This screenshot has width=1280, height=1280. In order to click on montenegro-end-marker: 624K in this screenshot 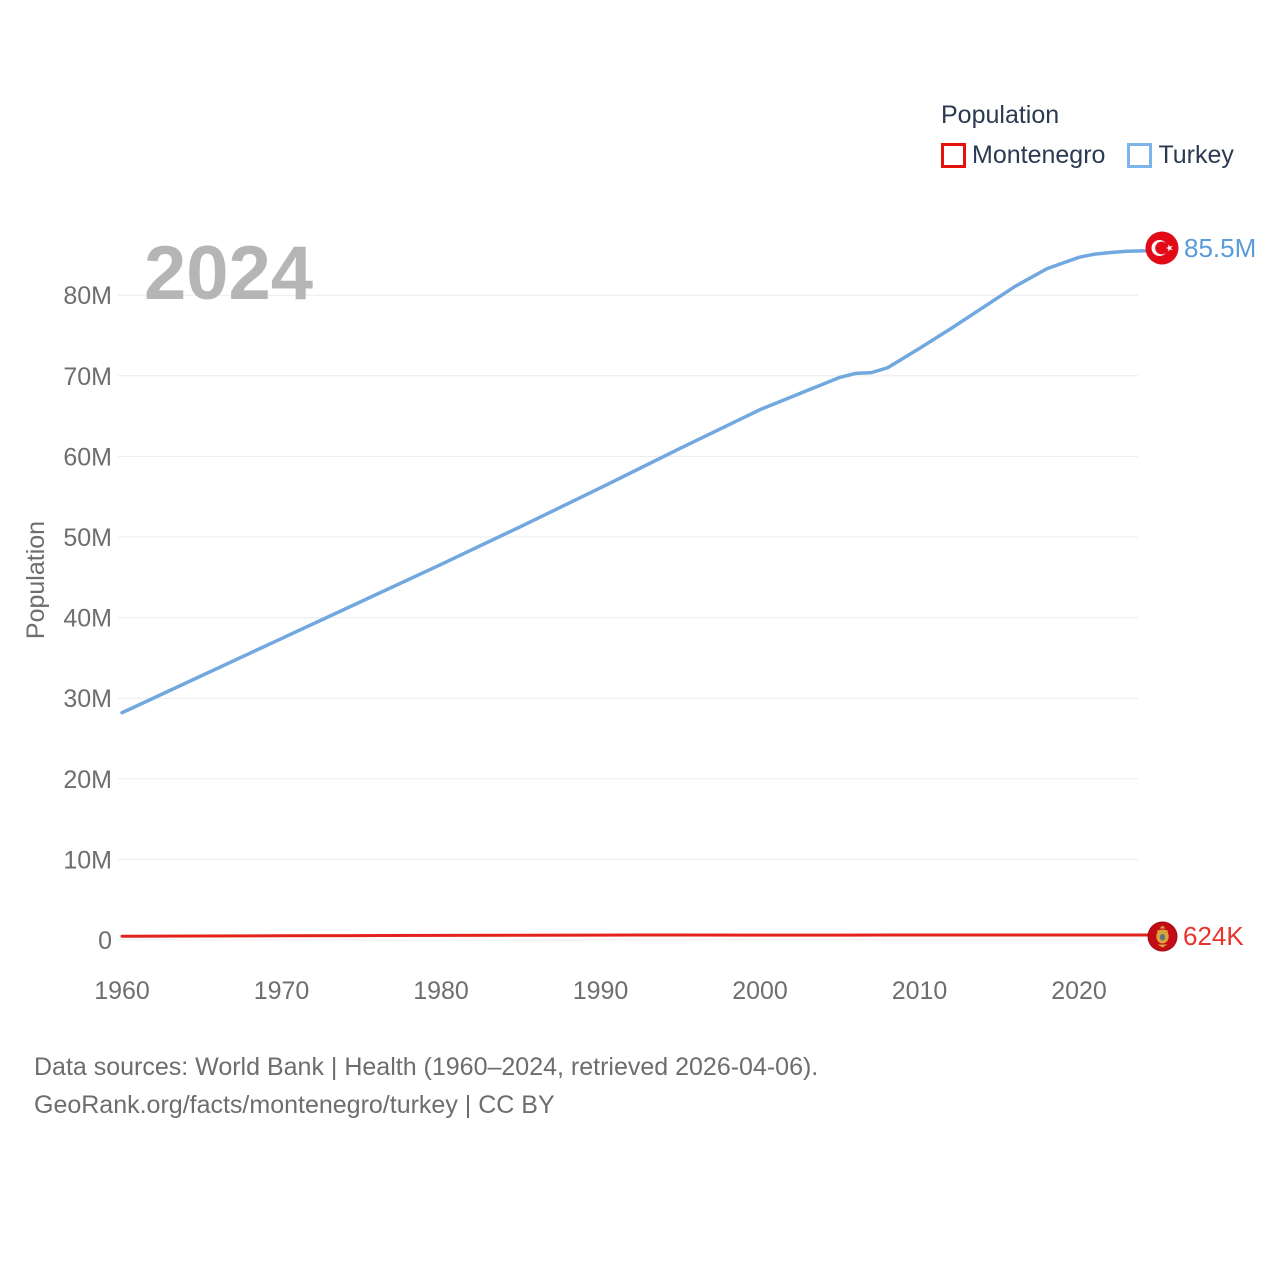, I will do `click(1195, 936)`.